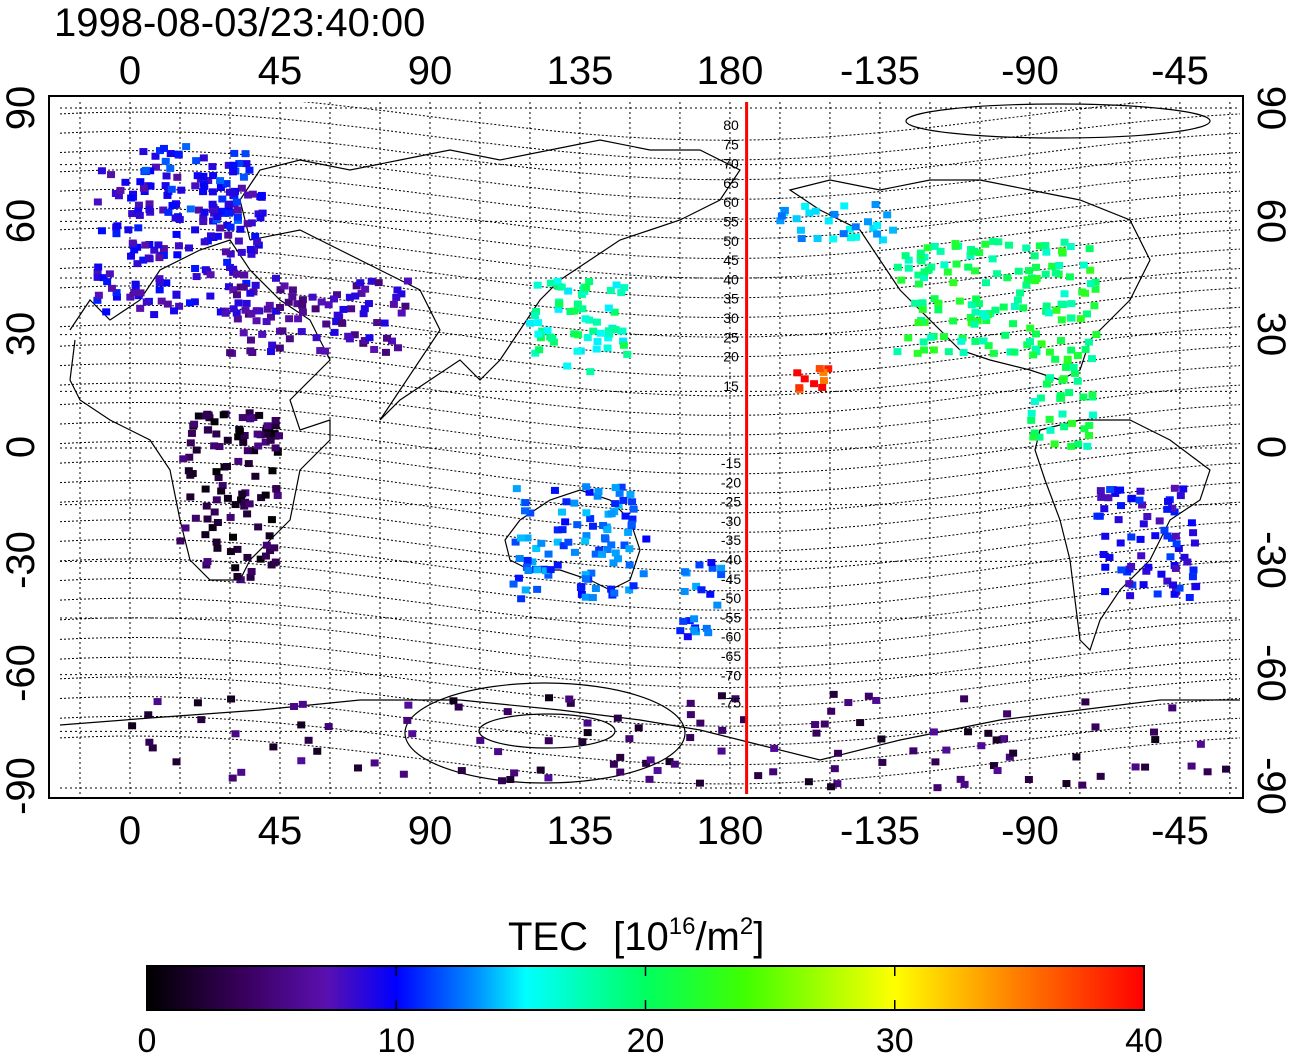 The image size is (1292, 1057). I want to click on contour-label: 20, so click(731, 357).